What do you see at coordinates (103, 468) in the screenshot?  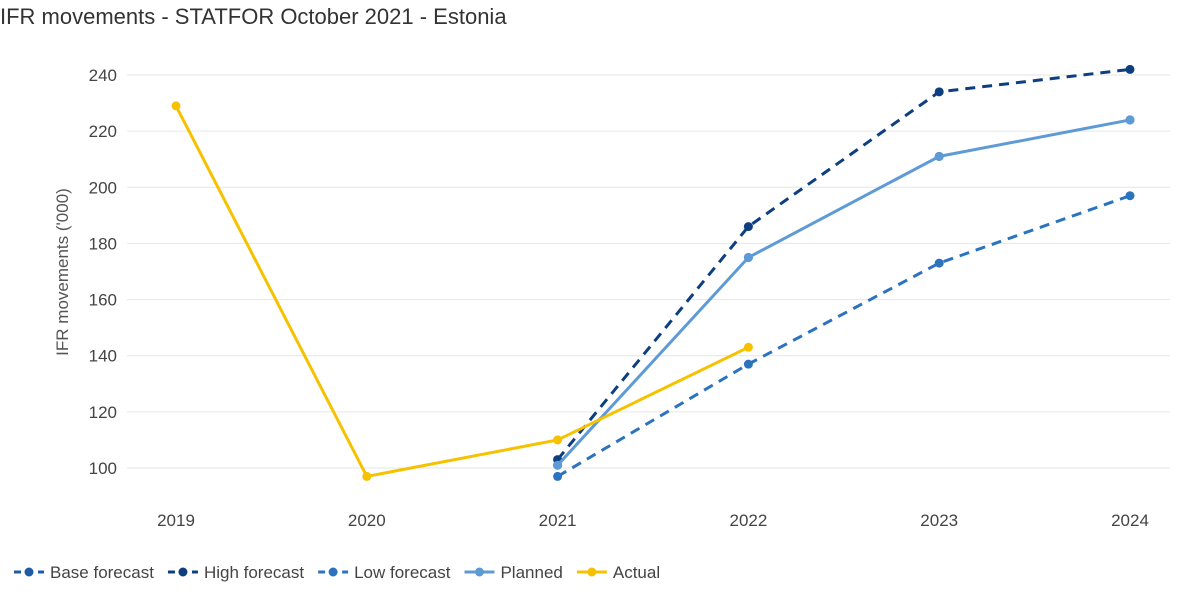 I see `y-tick-label: 100` at bounding box center [103, 468].